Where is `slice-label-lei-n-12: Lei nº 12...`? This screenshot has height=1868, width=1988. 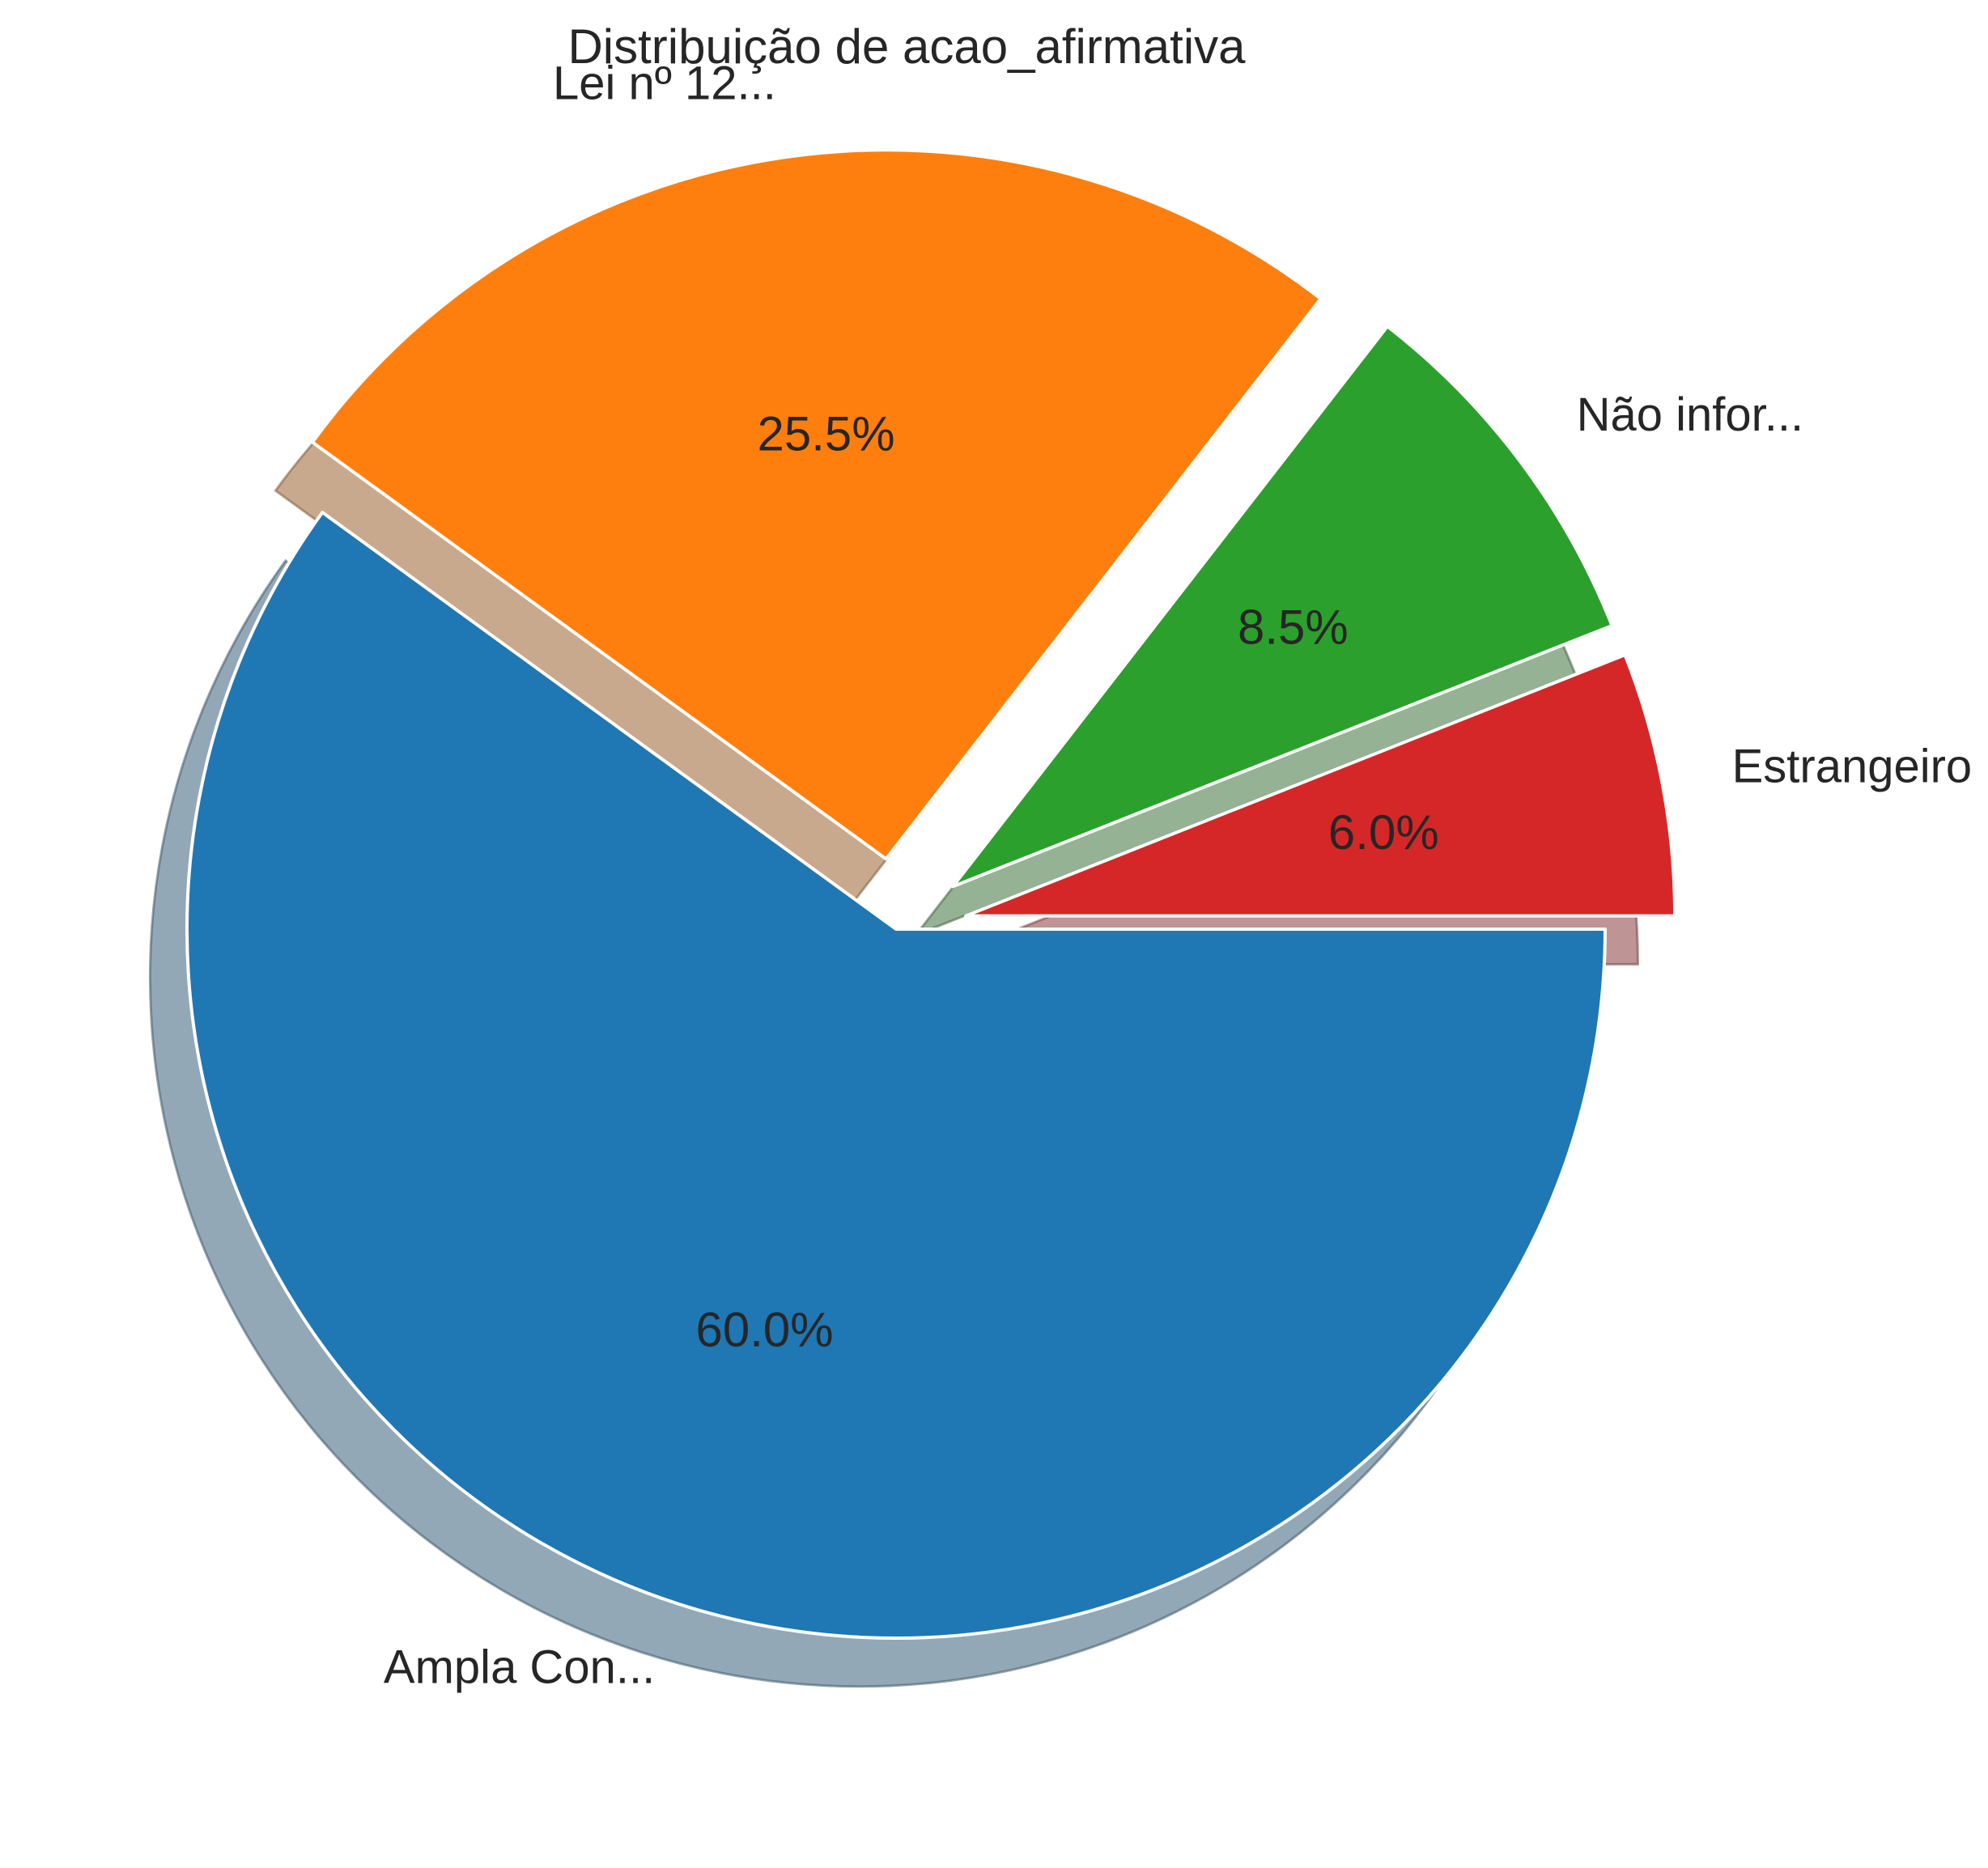
slice-label-lei-n-12: Lei nº 12... is located at coordinates (665, 83).